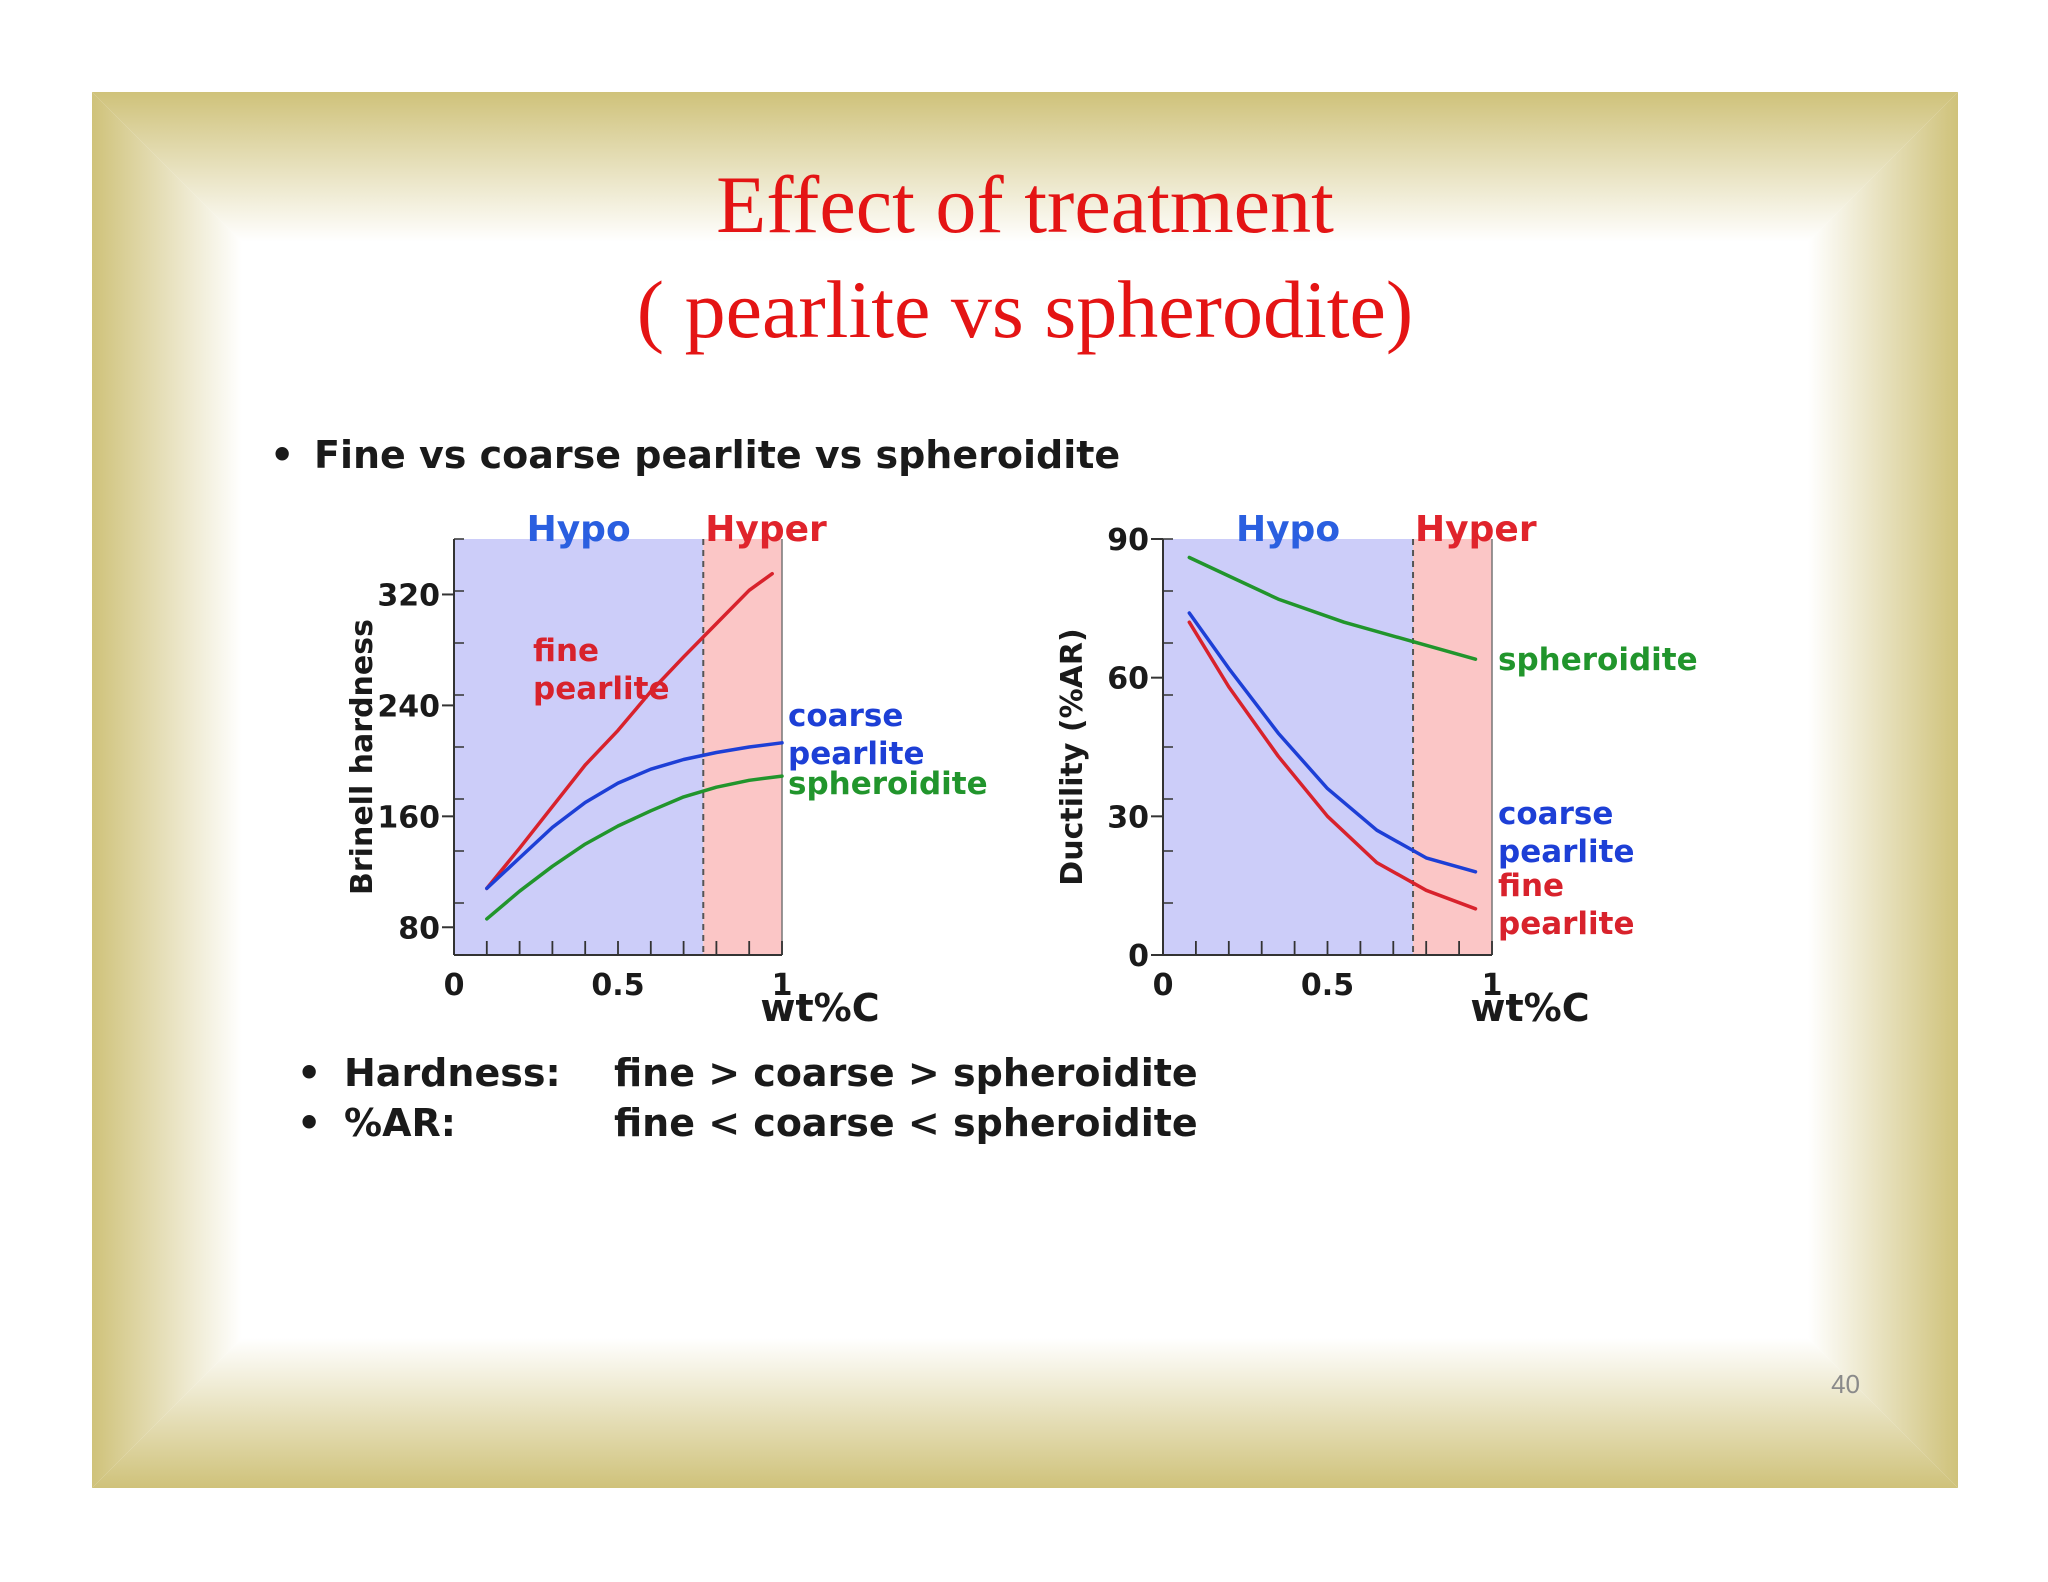 The image size is (2048, 1582). What do you see at coordinates (1332, 608) in the screenshot?
I see `ductility-spheroidite-line` at bounding box center [1332, 608].